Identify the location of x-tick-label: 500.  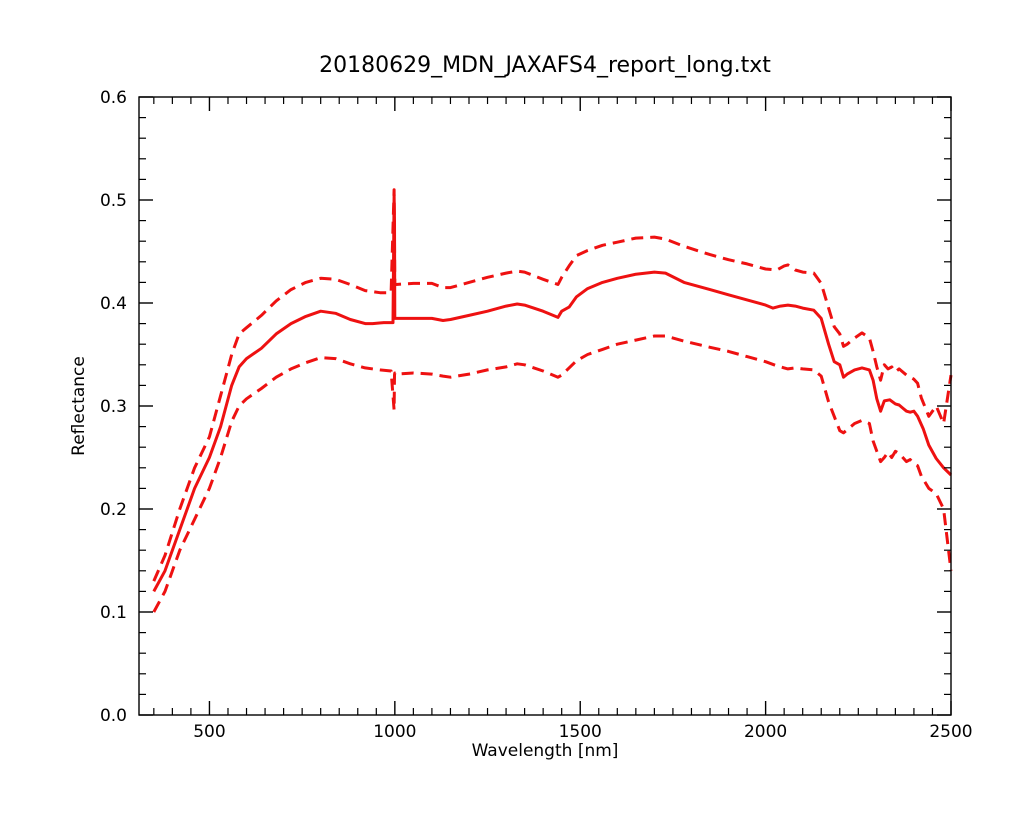
(209, 732).